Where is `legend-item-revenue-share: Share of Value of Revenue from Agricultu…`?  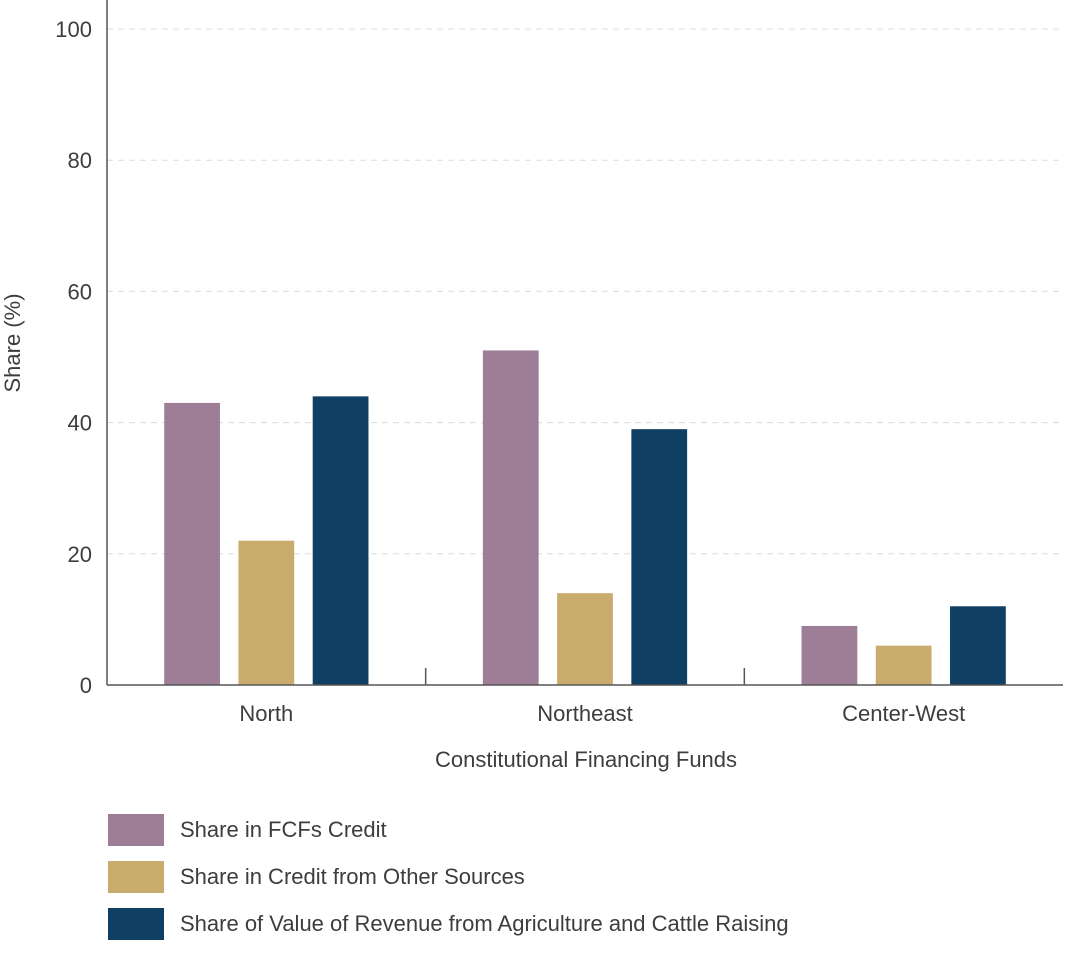
legend-item-revenue-share: Share of Value of Revenue from Agricultu… is located at coordinates (448, 924).